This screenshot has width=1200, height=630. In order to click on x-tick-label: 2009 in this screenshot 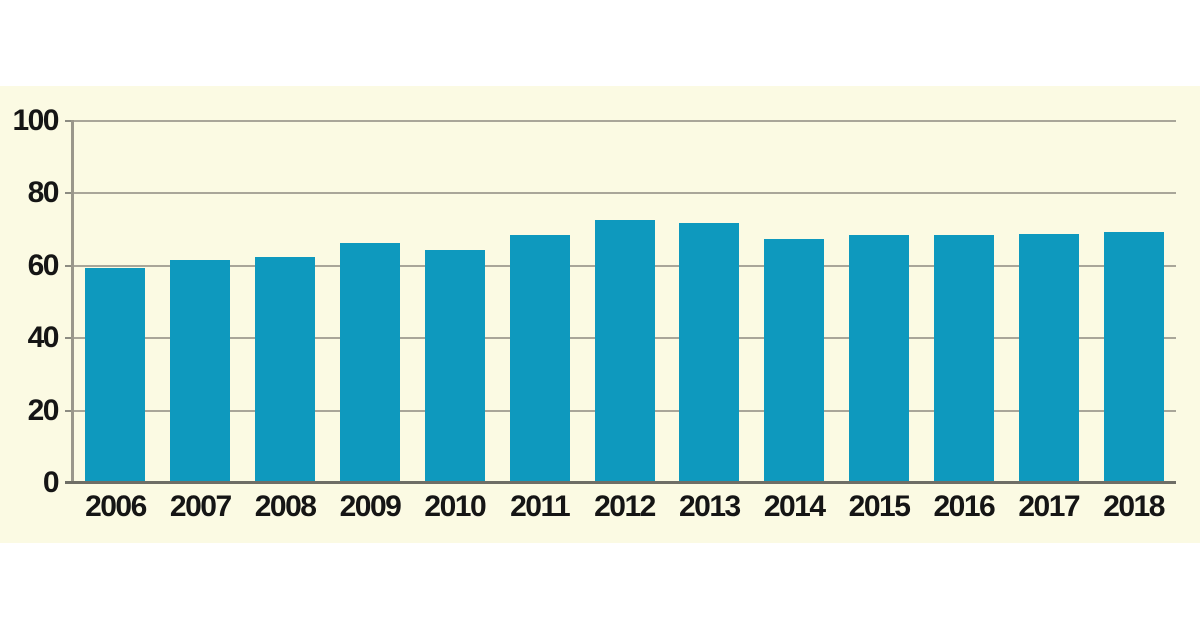, I will do `click(370, 506)`.